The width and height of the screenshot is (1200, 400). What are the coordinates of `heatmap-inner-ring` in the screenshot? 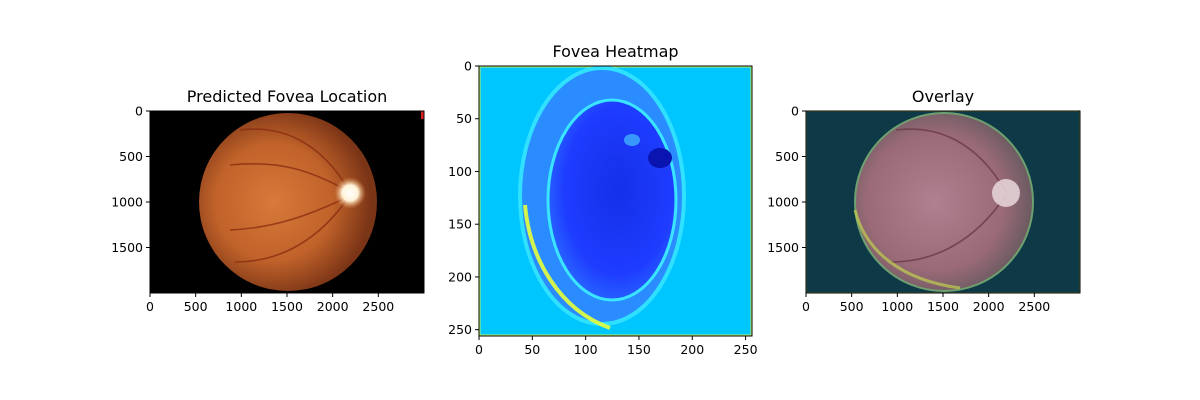 It's located at (612, 200).